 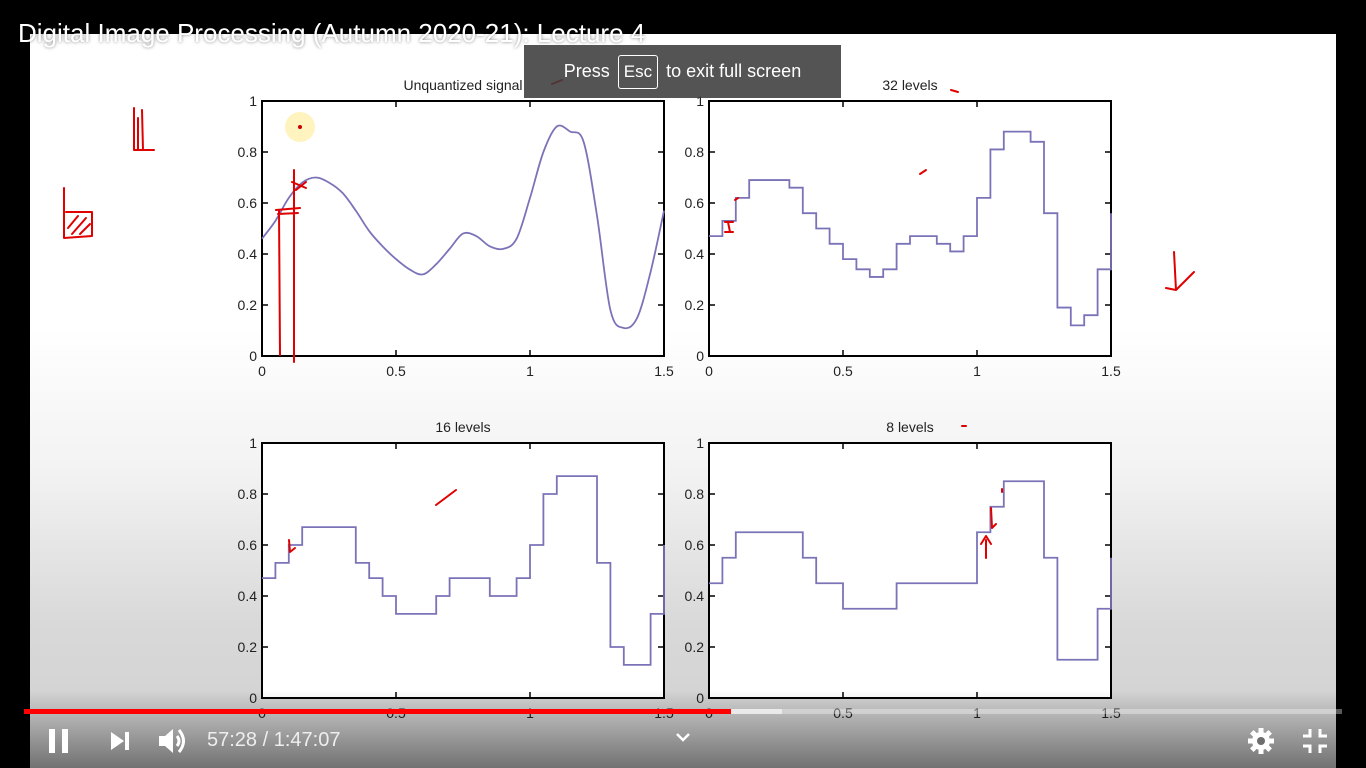 What do you see at coordinates (144, 129) in the screenshot?
I see `annotation-bars-sketch` at bounding box center [144, 129].